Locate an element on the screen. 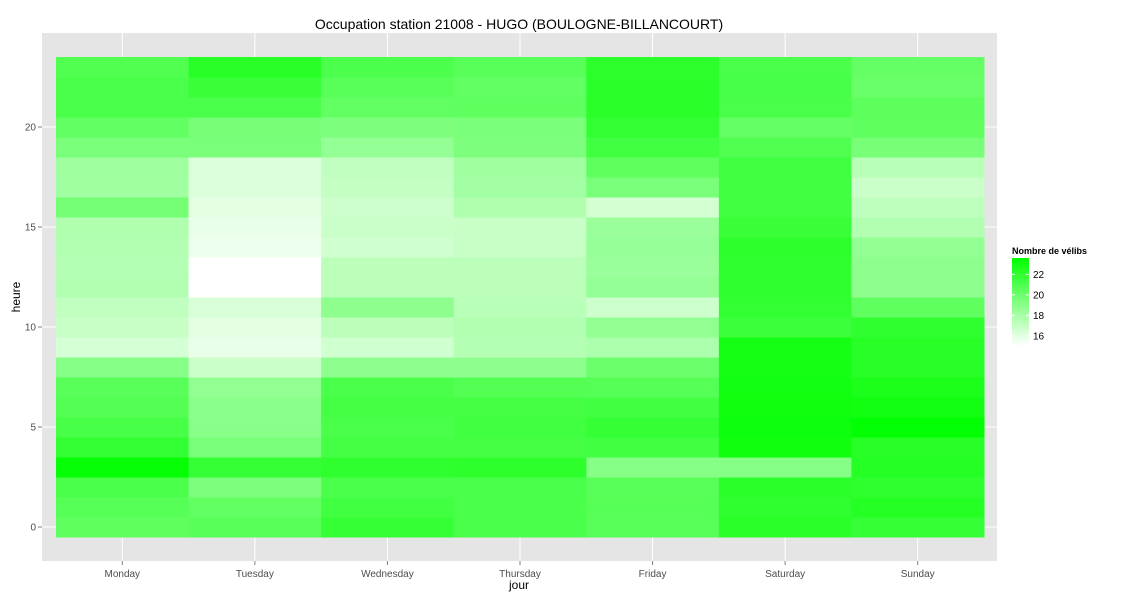 This screenshot has height=600, width=1125. x-tick-label: Tuesday is located at coordinates (255, 574).